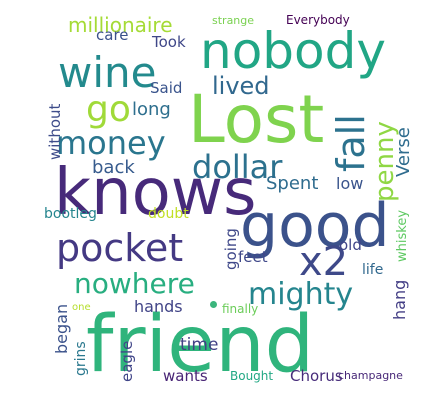 The image size is (439, 418). Describe the element at coordinates (318, 20) in the screenshot. I see `word-everybody: Everybody` at that location.